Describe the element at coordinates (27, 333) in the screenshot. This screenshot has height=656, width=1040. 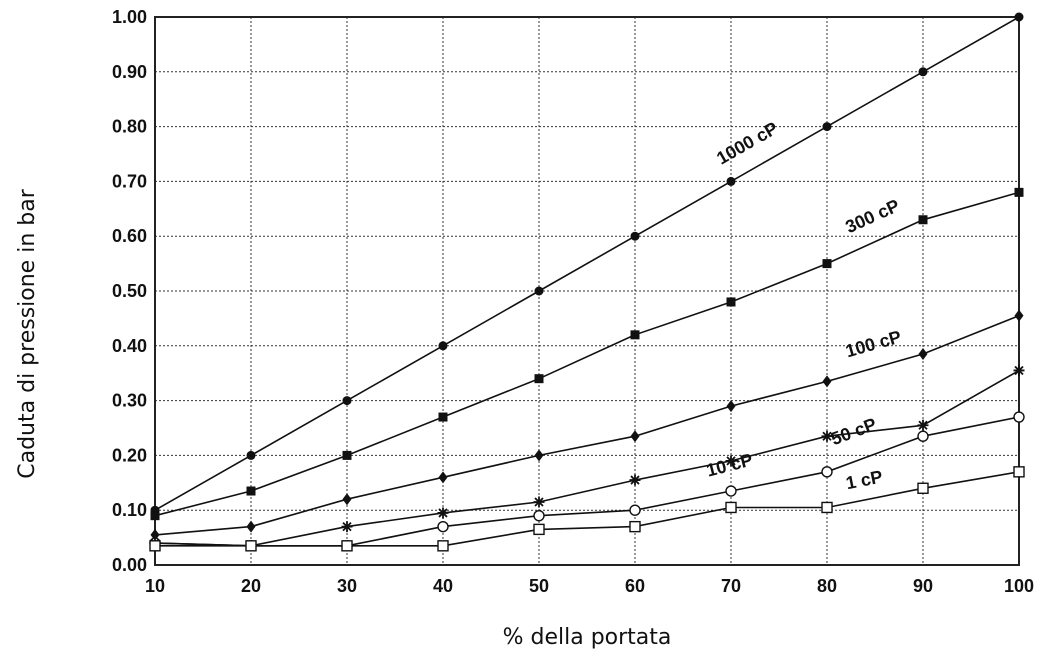
I see `y-axis-label: Caduta di pressione in bar` at that location.